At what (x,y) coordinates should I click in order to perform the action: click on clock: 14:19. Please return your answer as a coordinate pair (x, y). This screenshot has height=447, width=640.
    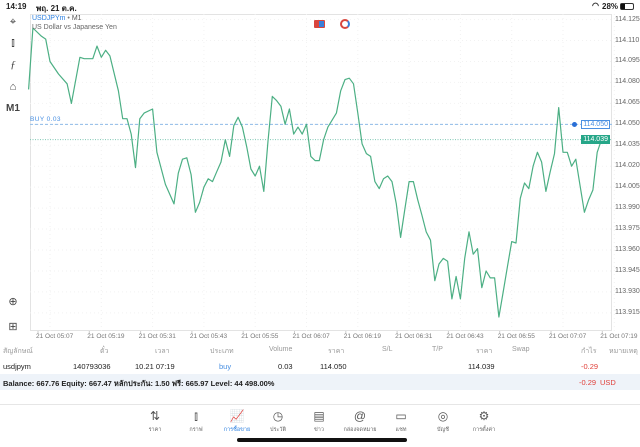
    Looking at the image, I should click on (16, 6).